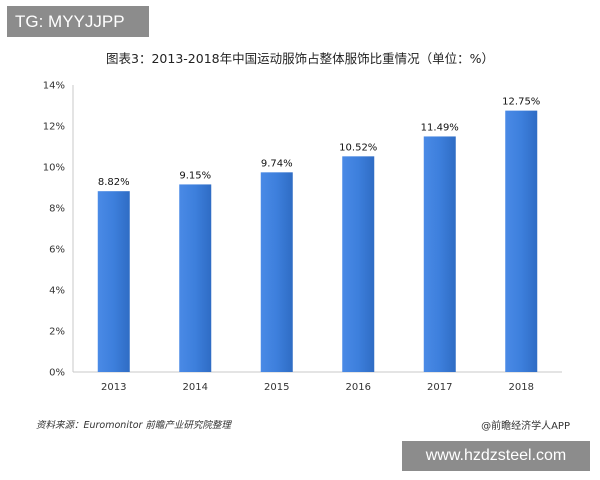 This screenshot has width=600, height=480. What do you see at coordinates (57, 209) in the screenshot?
I see `y-tick-8%: 8%` at bounding box center [57, 209].